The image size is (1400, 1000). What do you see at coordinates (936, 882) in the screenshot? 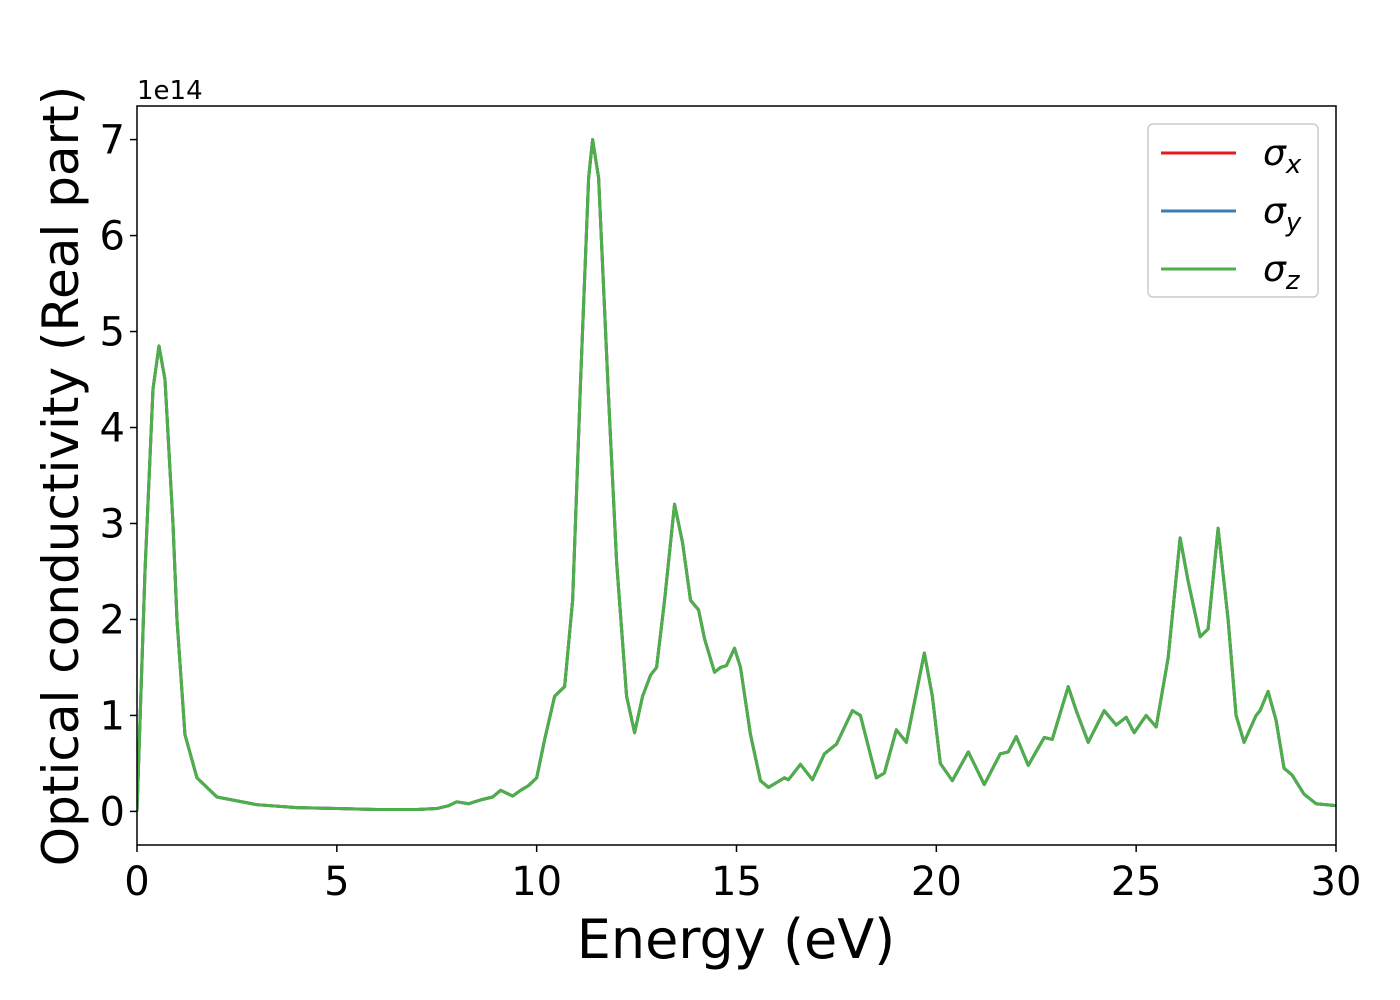
I see `x-tick-label: 20` at bounding box center [936, 882].